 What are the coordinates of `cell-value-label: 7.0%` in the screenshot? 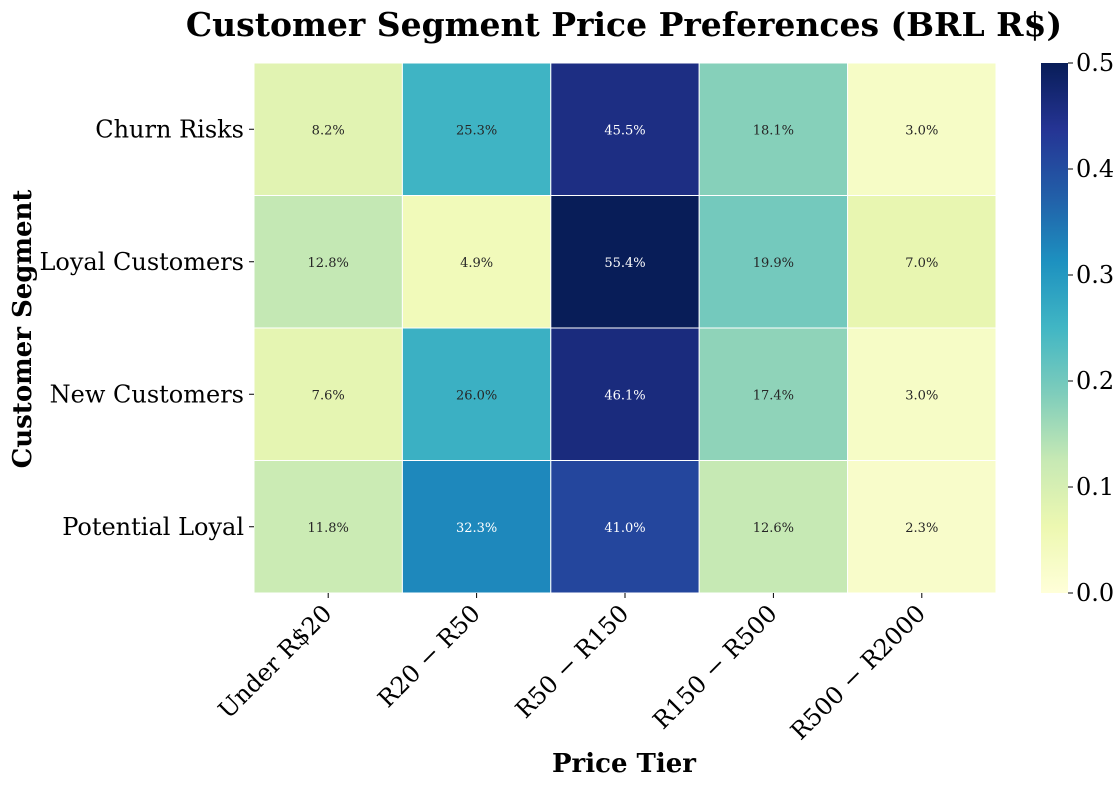 It's located at (921, 263).